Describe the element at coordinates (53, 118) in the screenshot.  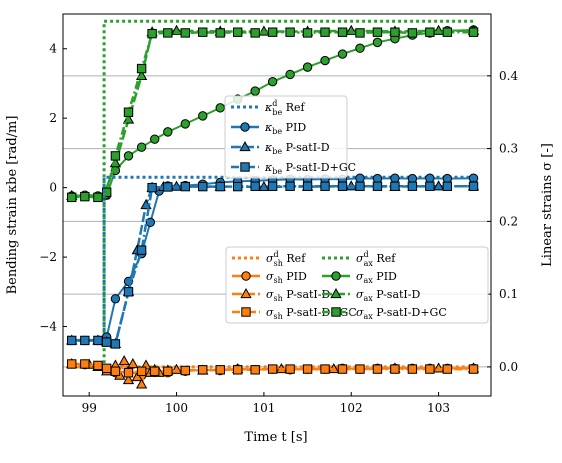
I see `y-left-tick-label: 2` at that location.